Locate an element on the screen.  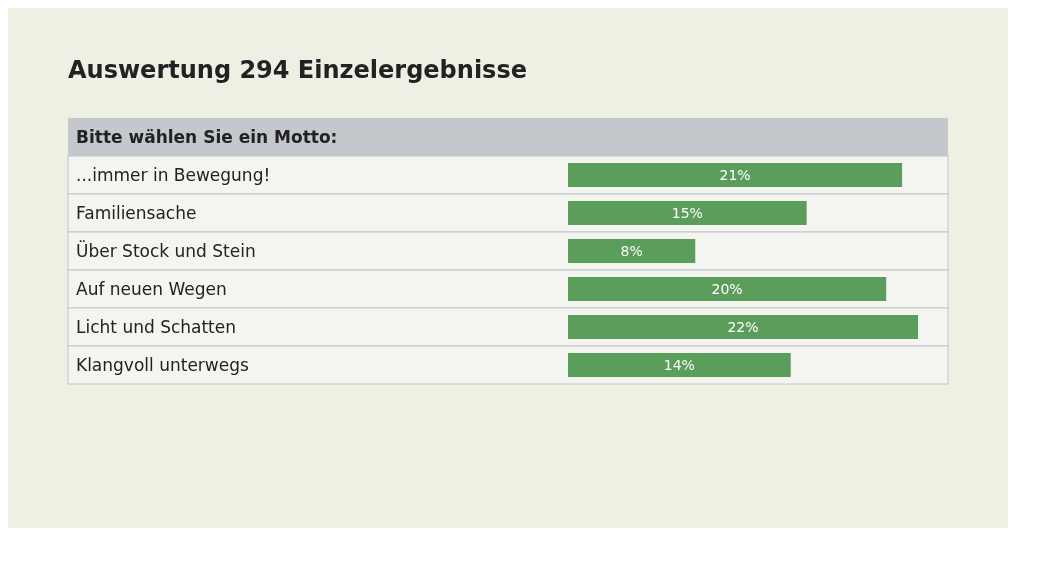
y-tick-label: Über Stock und Stein is located at coordinates (166, 250).